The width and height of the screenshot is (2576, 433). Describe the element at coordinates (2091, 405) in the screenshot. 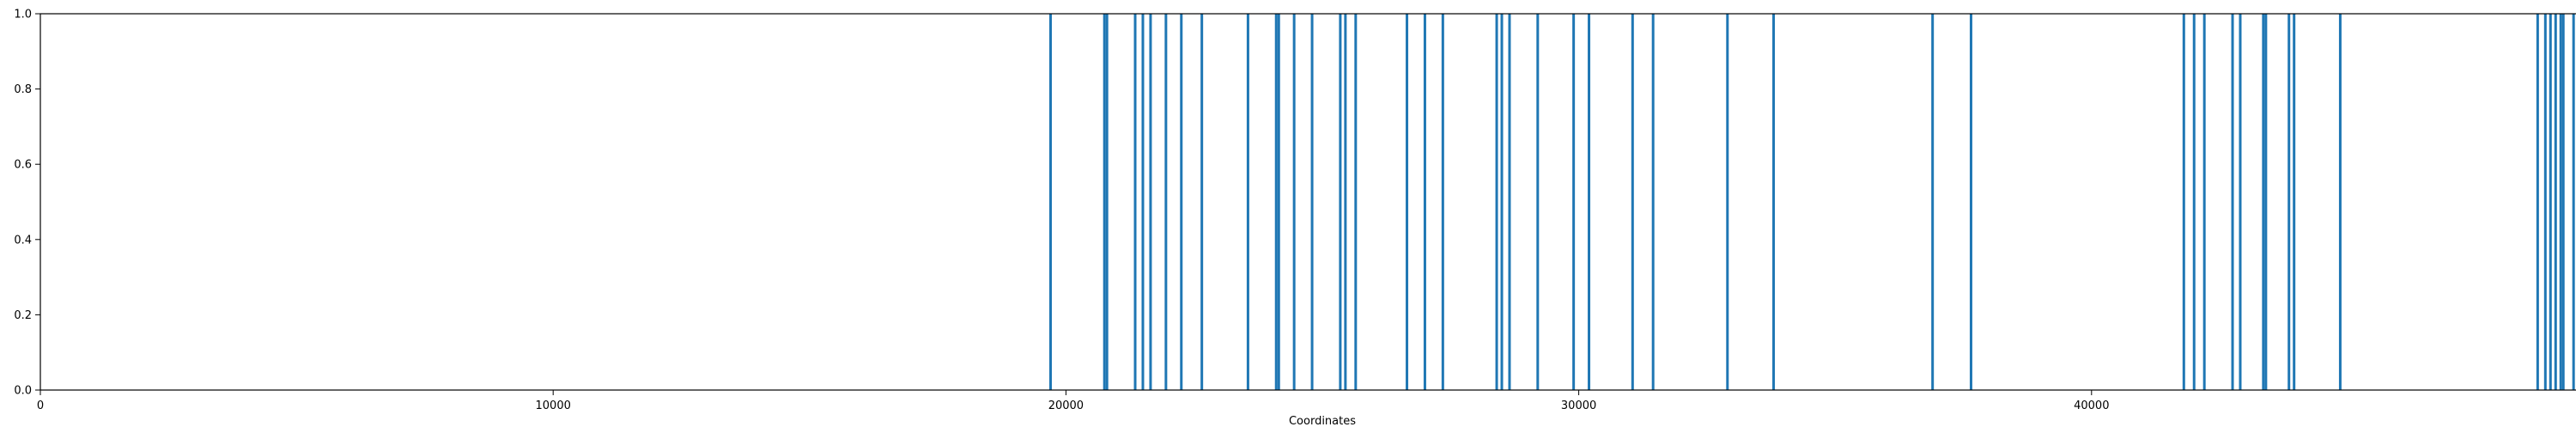

I see `x-tick-label: 40000` at that location.